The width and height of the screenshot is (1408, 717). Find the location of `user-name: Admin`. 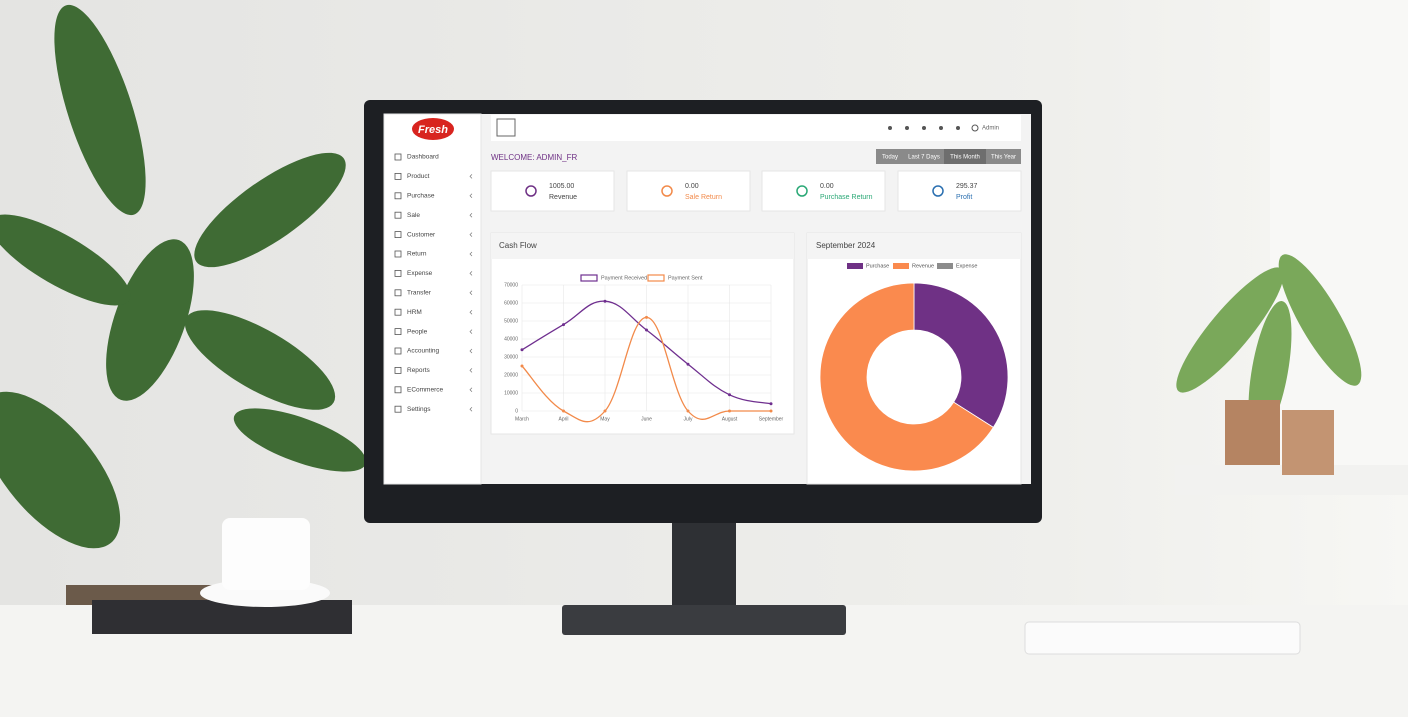

user-name: Admin is located at coordinates (990, 129).